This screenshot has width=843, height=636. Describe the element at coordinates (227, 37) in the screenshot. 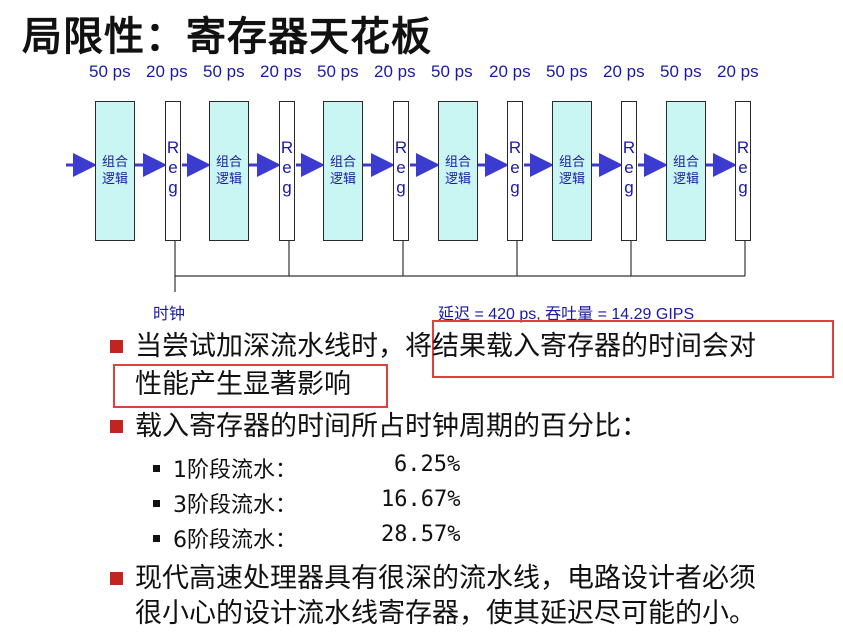

I see `page-title: 局限性：寄存器天花板` at that location.